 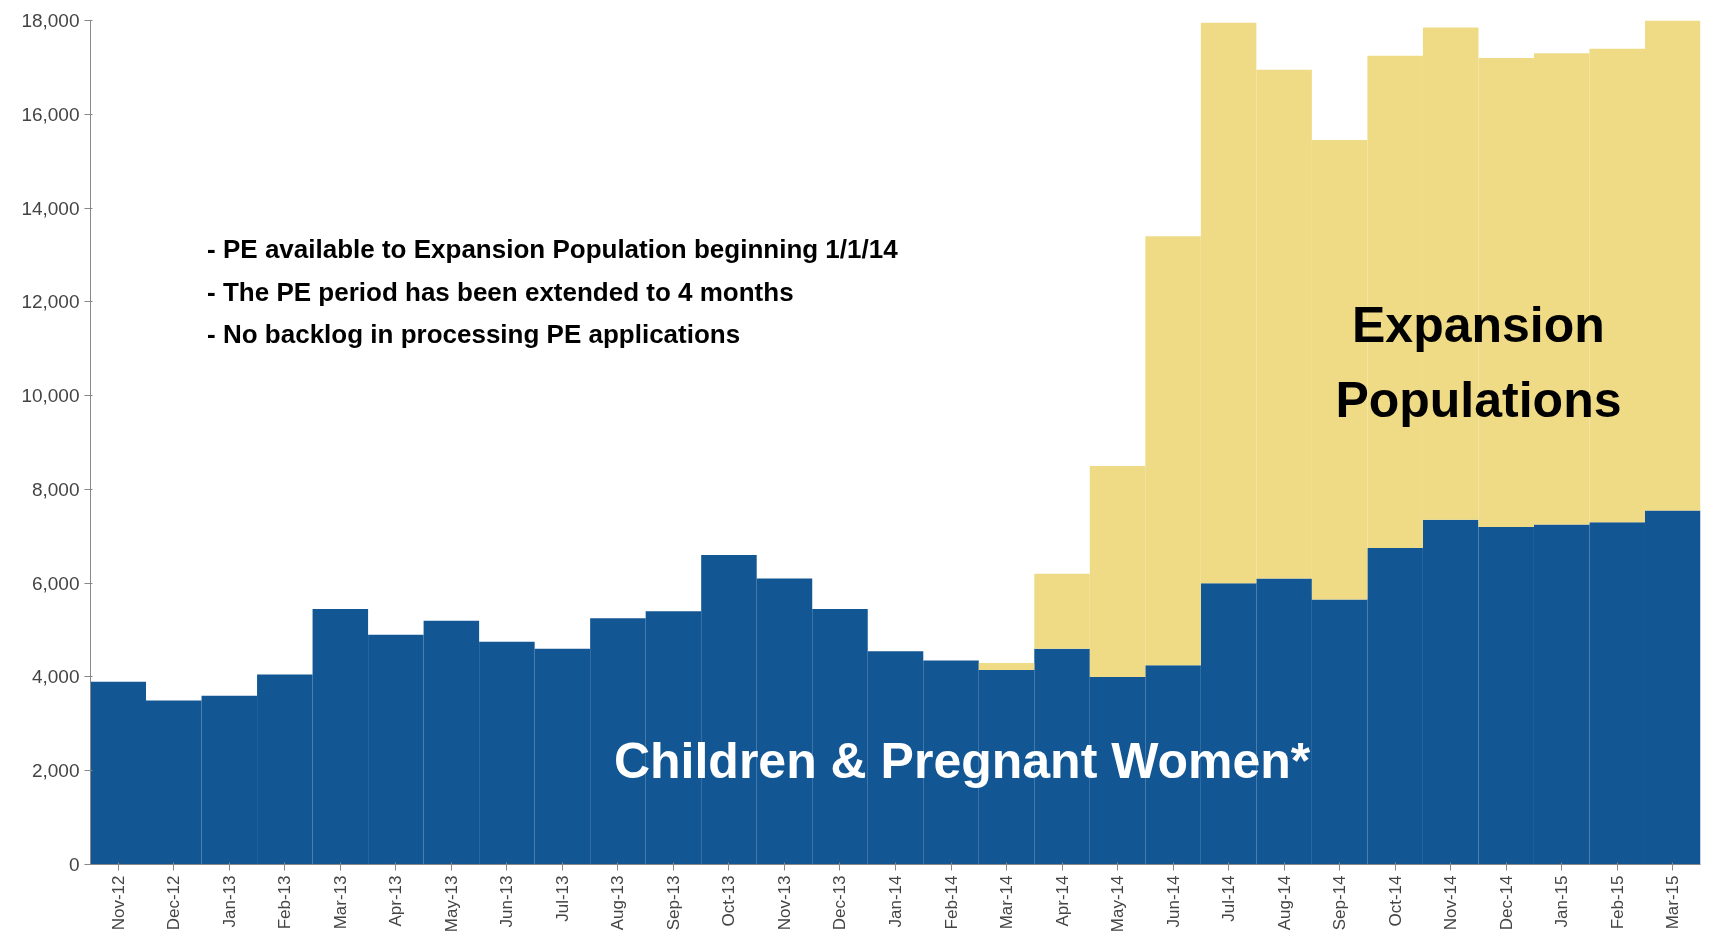 I want to click on x-tick-label: May-14, so click(x=1118, y=904).